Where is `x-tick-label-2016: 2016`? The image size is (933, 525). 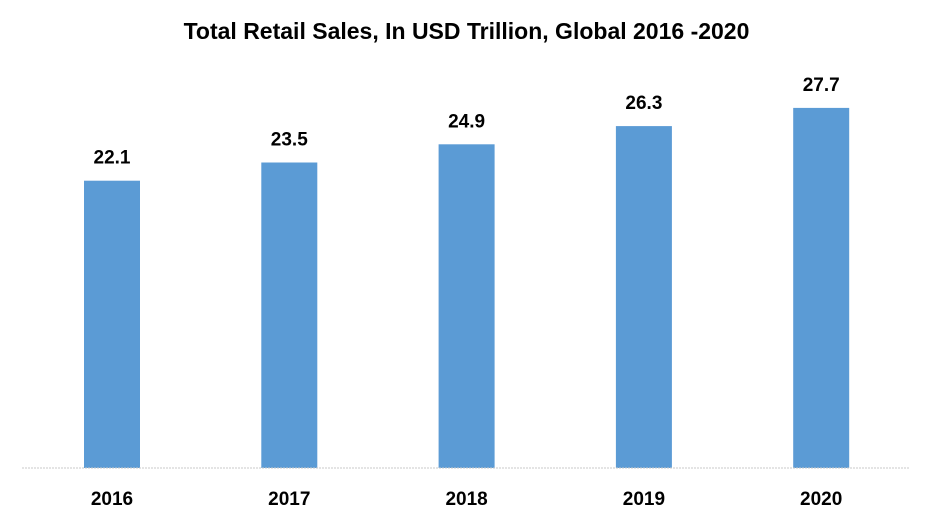 x-tick-label-2016: 2016 is located at coordinates (112, 499).